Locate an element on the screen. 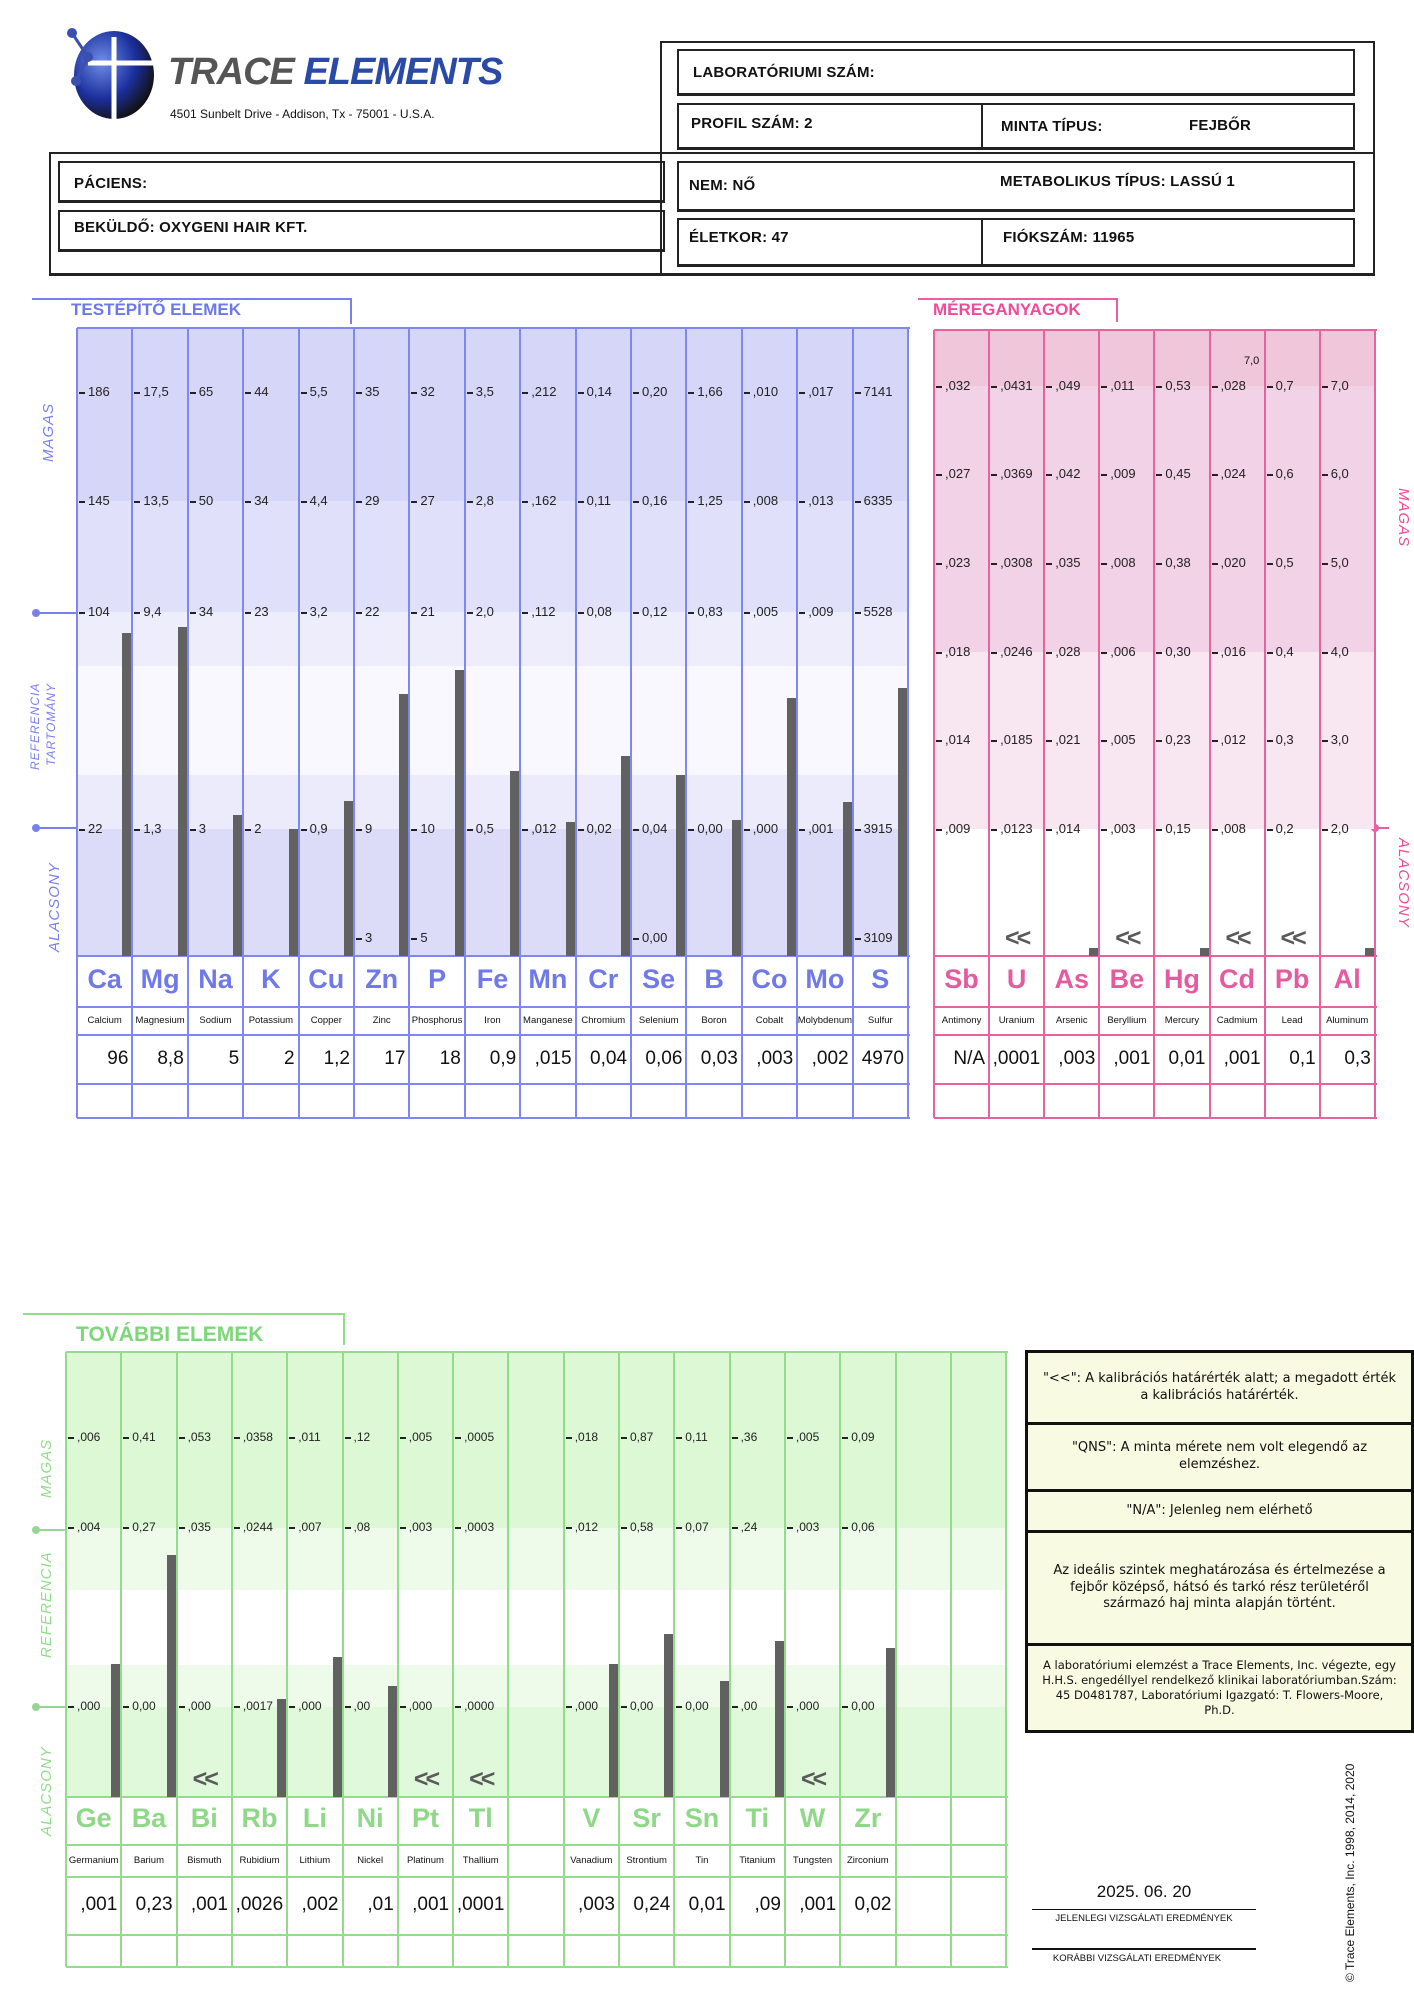 This screenshot has height=2000, width=1414. tick-label: ,011 is located at coordinates (1118, 385).